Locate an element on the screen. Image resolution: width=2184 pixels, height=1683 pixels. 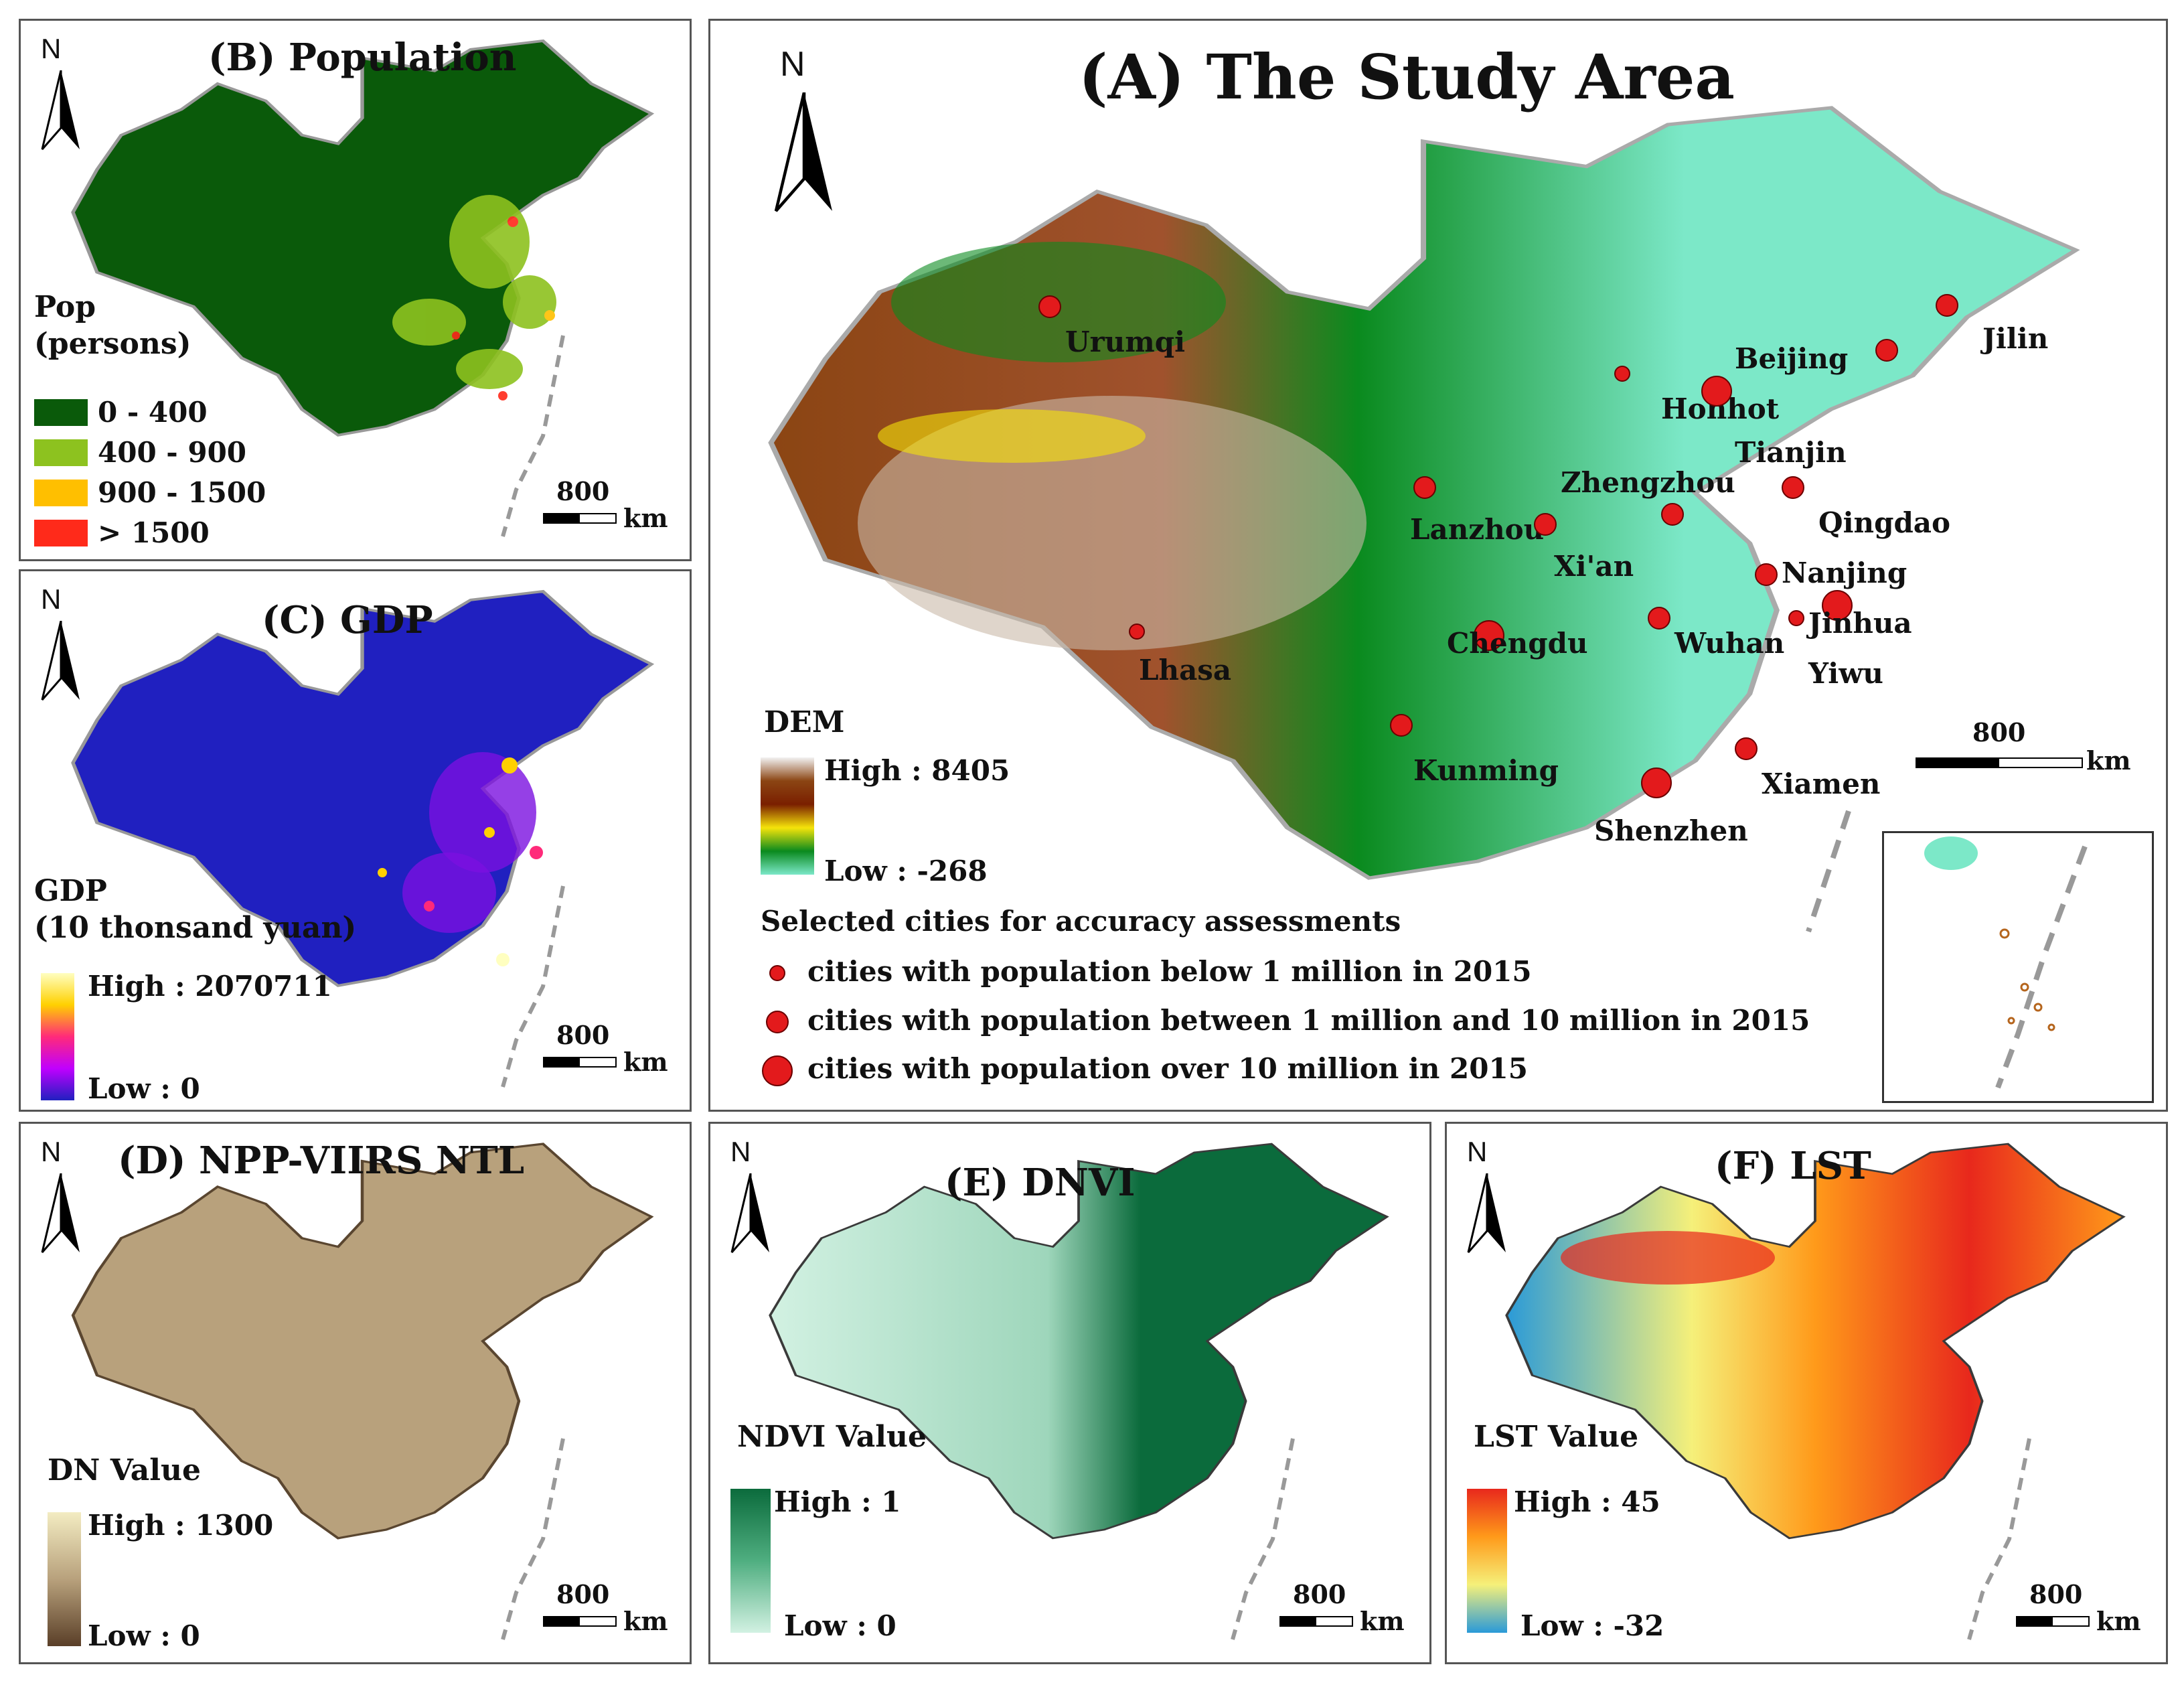
population-legend-title-line1: Pop is located at coordinates (65, 307).